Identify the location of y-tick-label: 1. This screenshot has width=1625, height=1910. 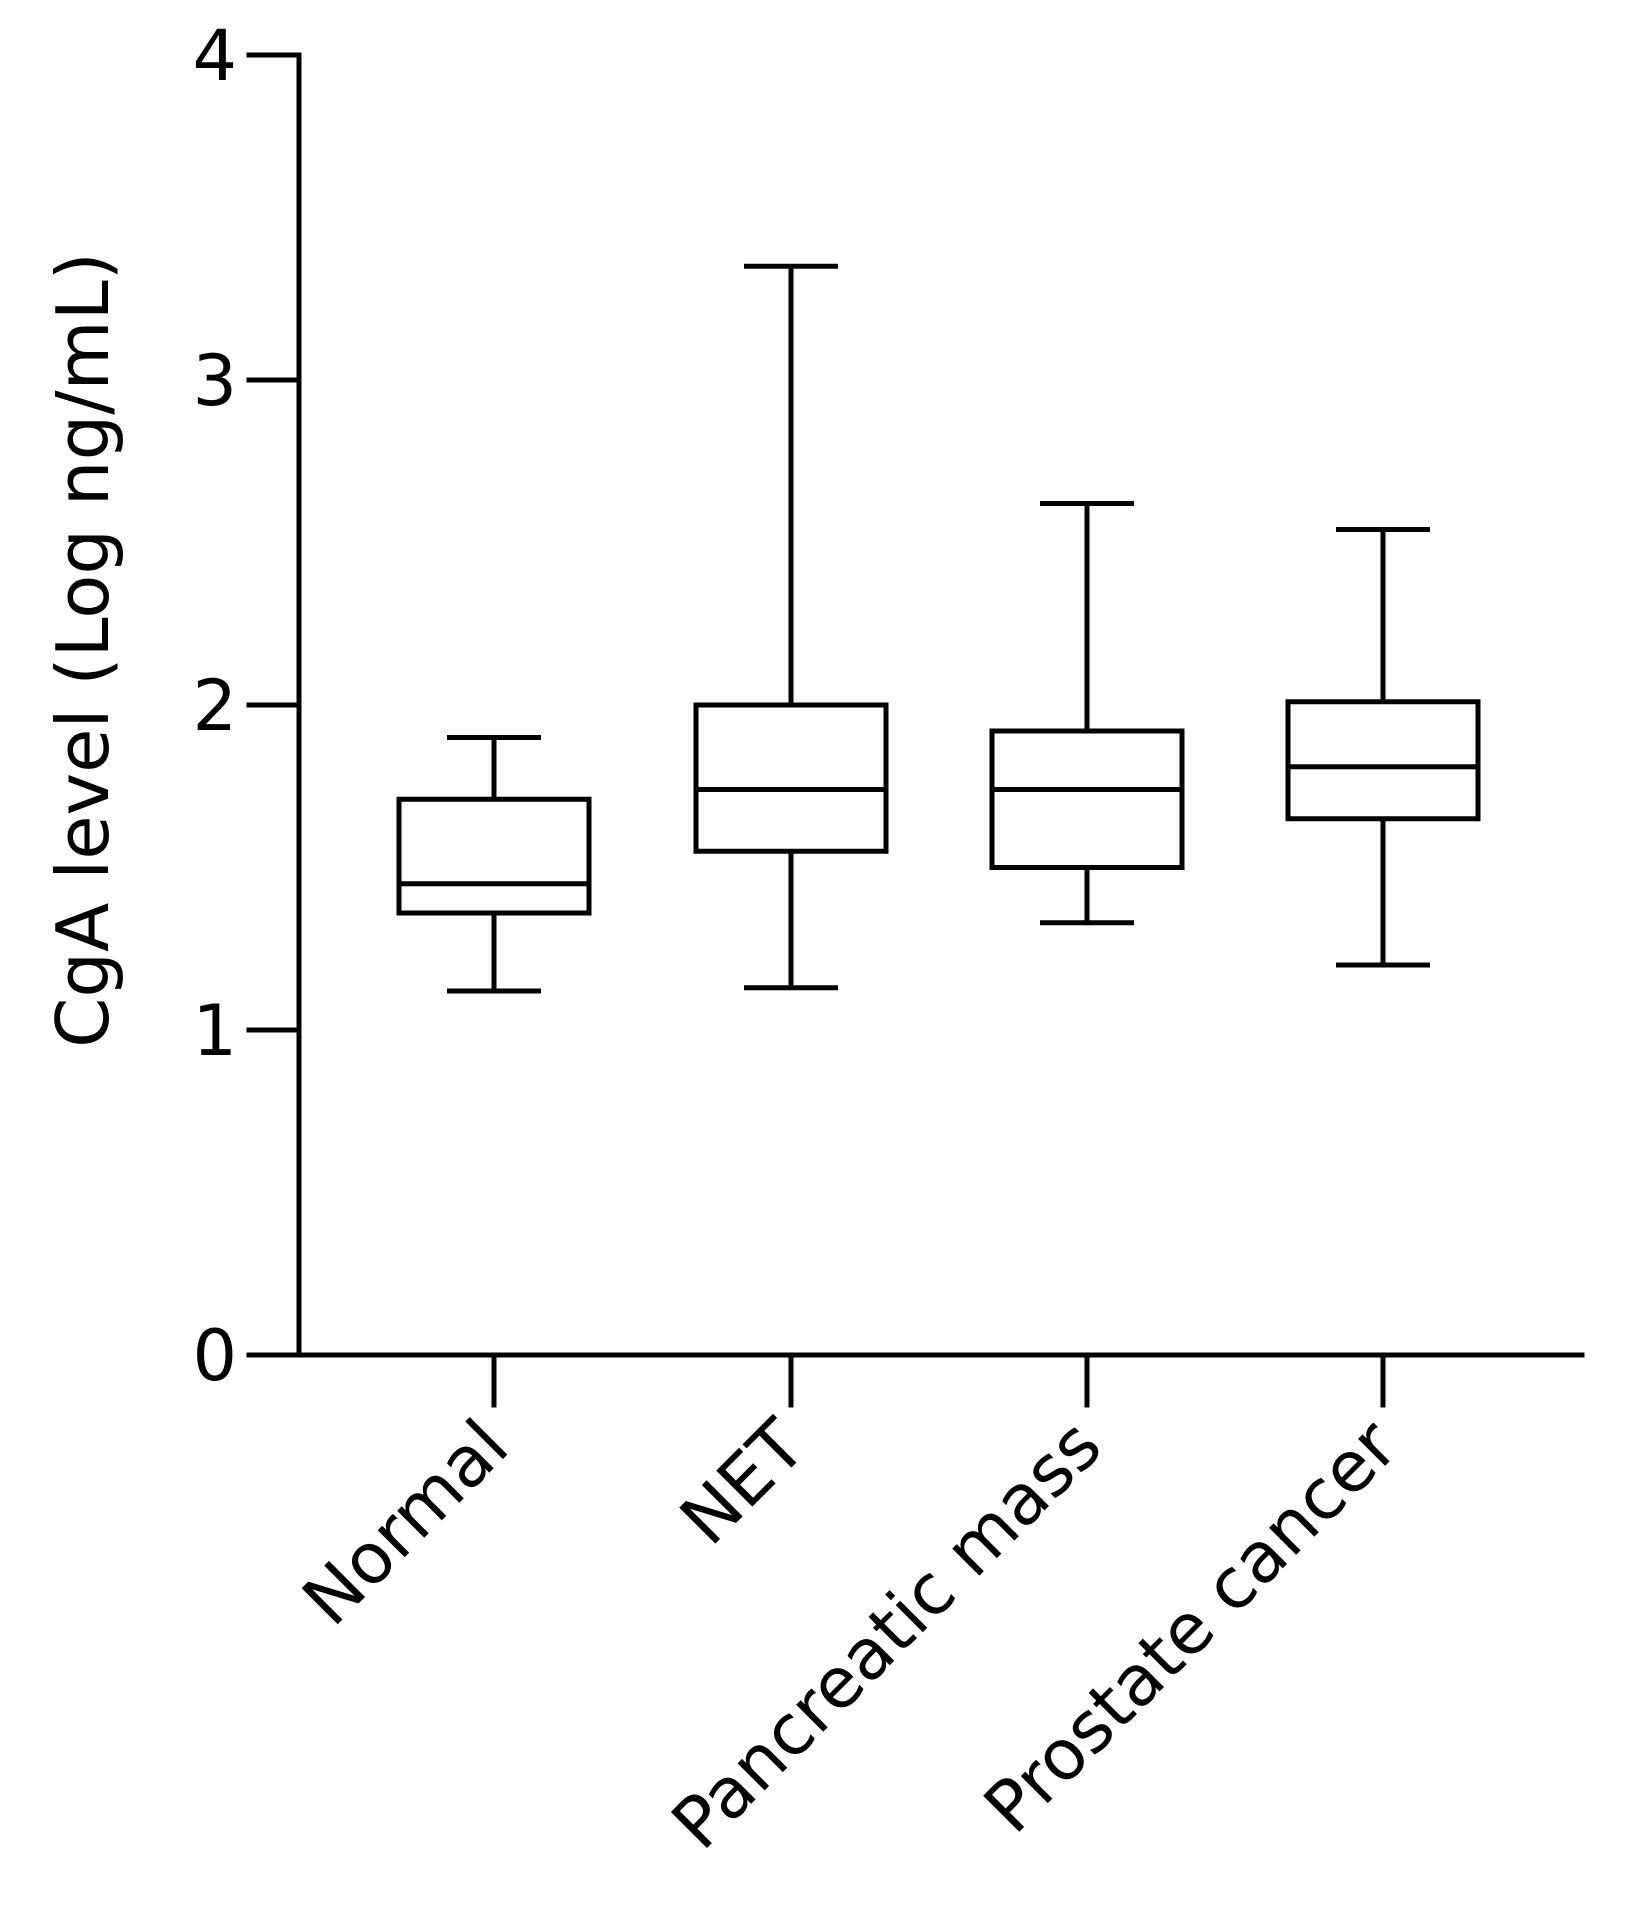
(214, 1031).